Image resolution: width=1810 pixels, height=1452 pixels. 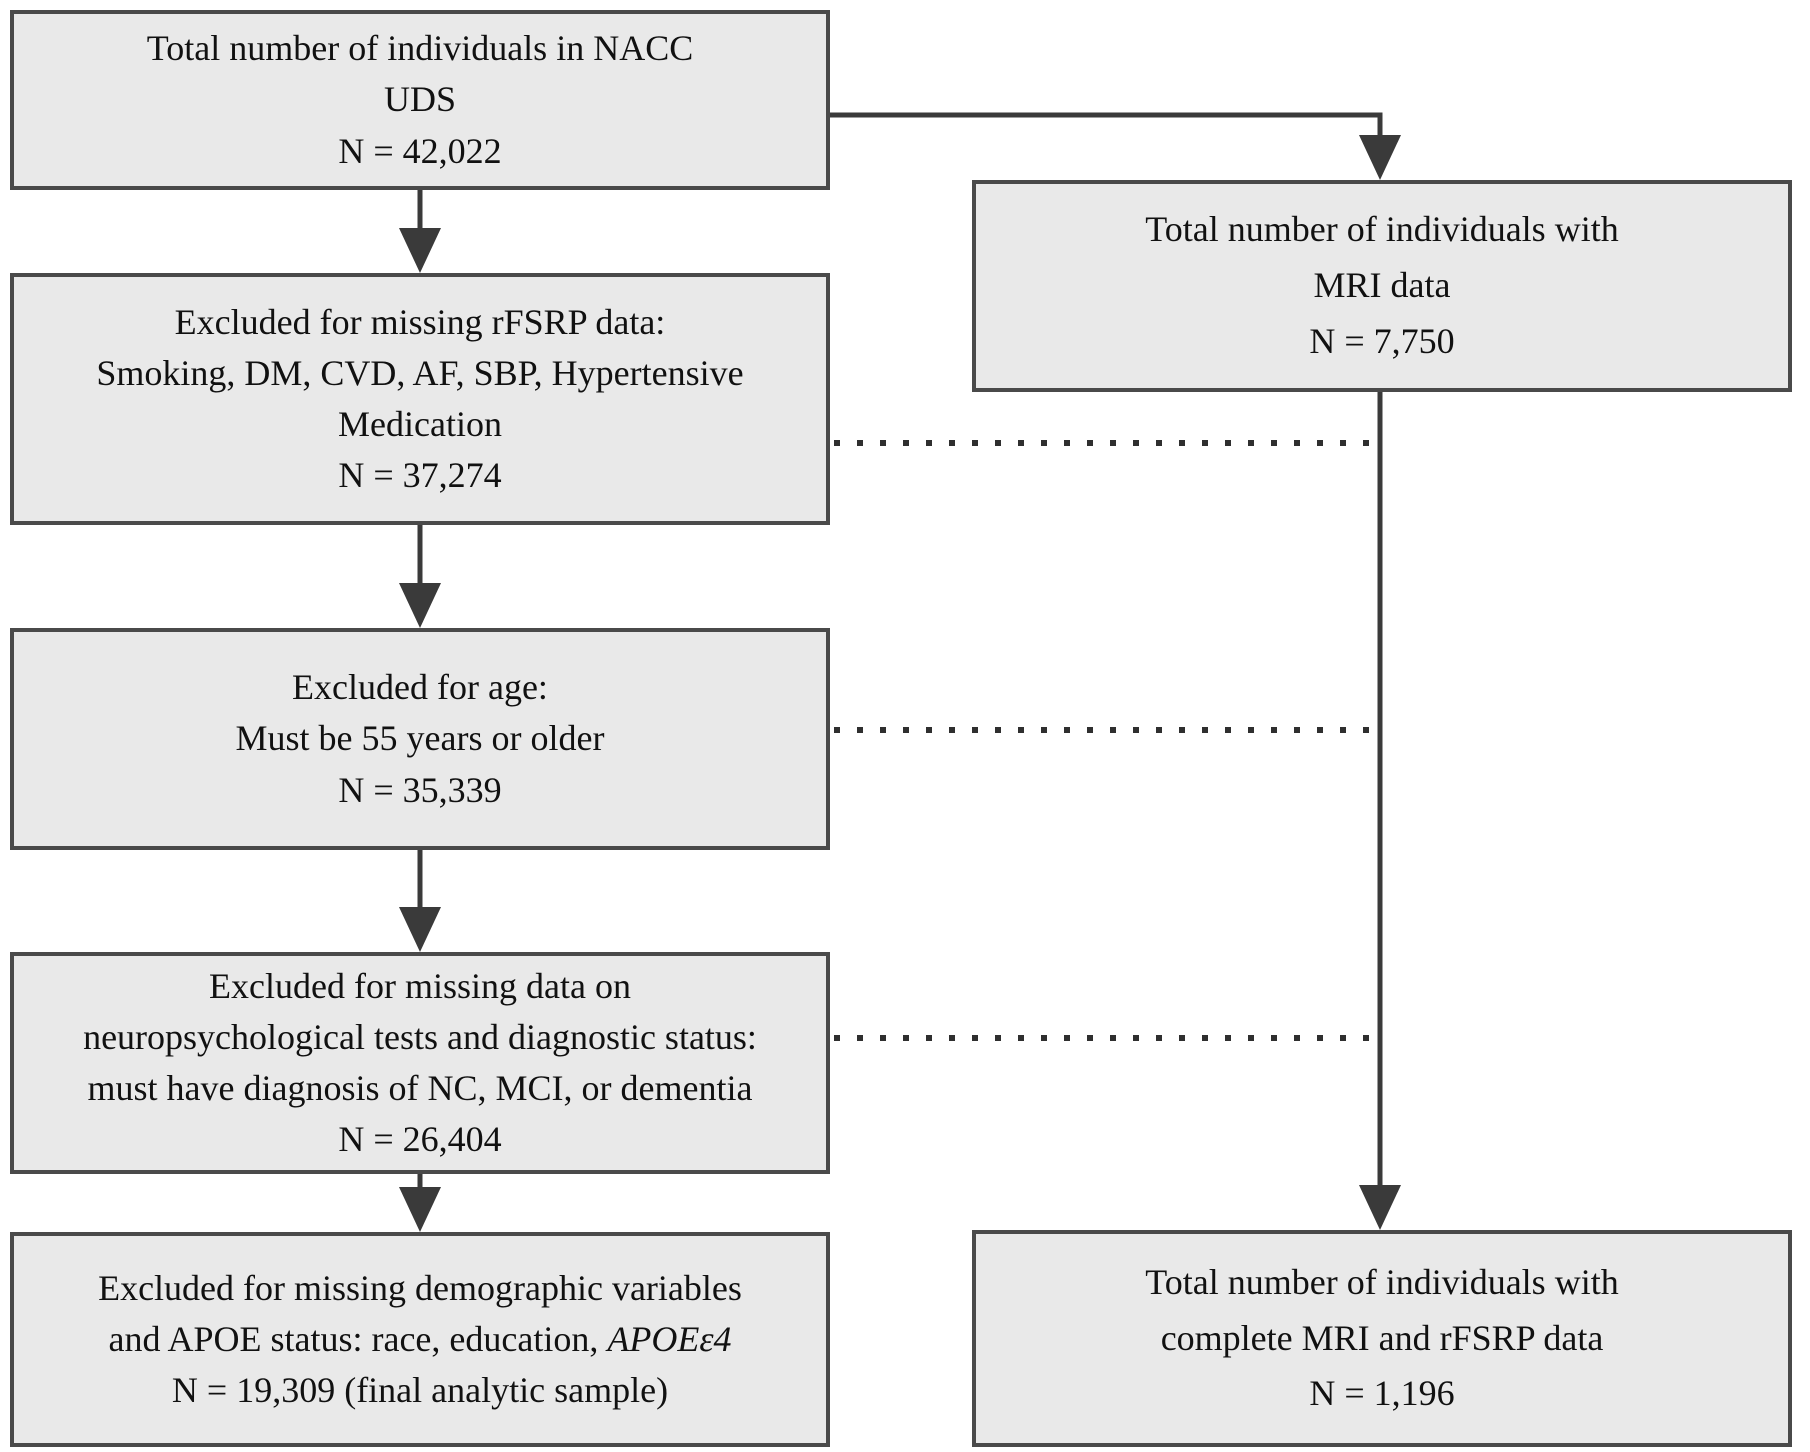 What do you see at coordinates (420, 321) in the screenshot?
I see `box-text-line: Excluded for missing rFSRP data:` at bounding box center [420, 321].